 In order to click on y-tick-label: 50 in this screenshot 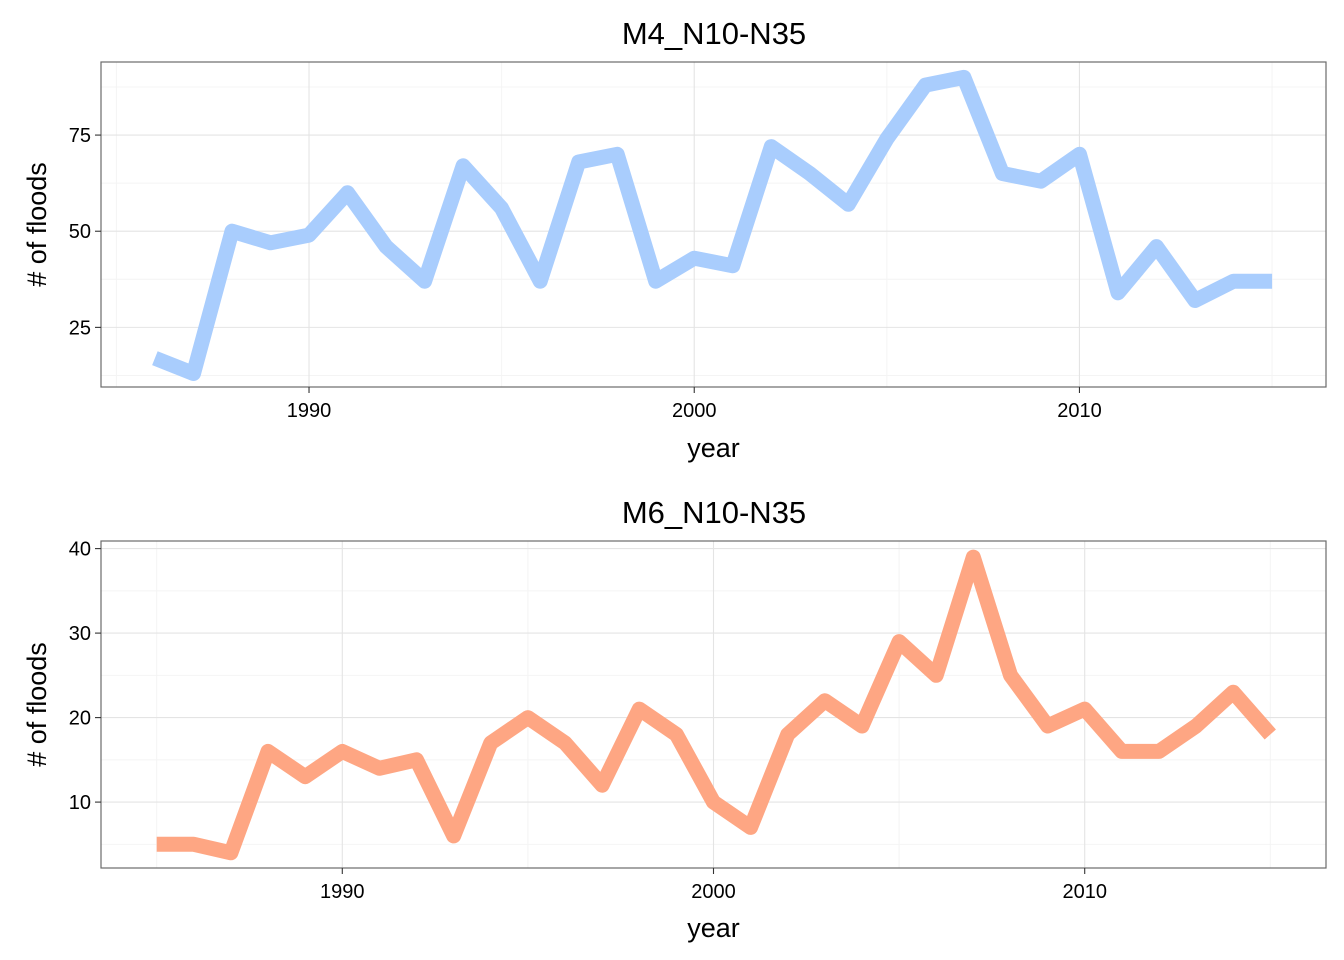, I will do `click(80, 232)`.